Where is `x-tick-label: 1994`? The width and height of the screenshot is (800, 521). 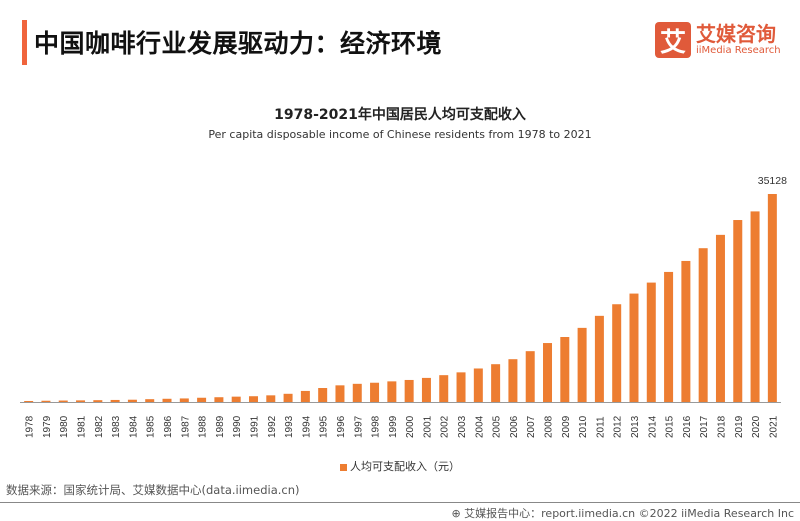
x-tick-label: 1994 is located at coordinates (306, 426).